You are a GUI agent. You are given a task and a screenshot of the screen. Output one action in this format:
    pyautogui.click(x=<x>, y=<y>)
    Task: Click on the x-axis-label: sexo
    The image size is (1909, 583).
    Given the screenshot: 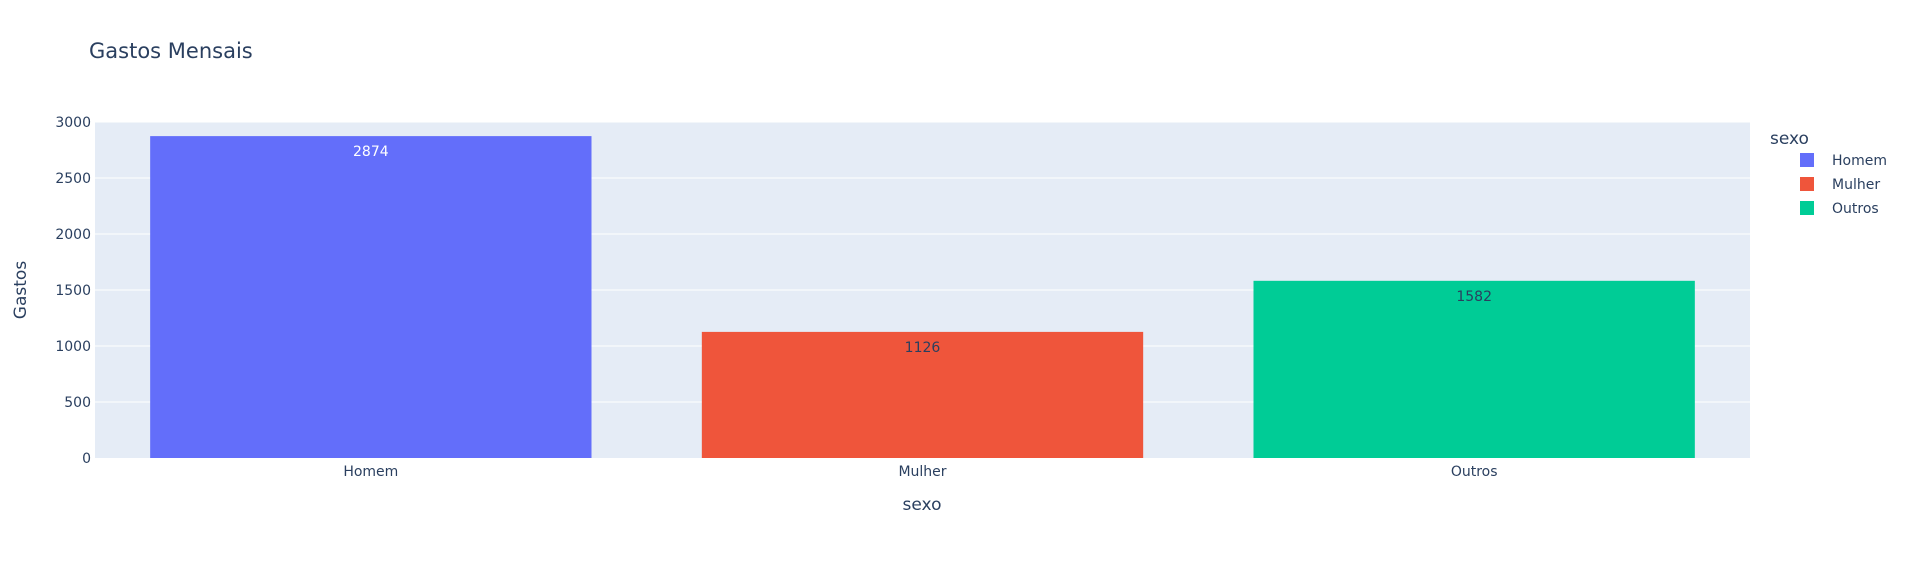 What is the action you would take?
    pyautogui.click(x=922, y=505)
    